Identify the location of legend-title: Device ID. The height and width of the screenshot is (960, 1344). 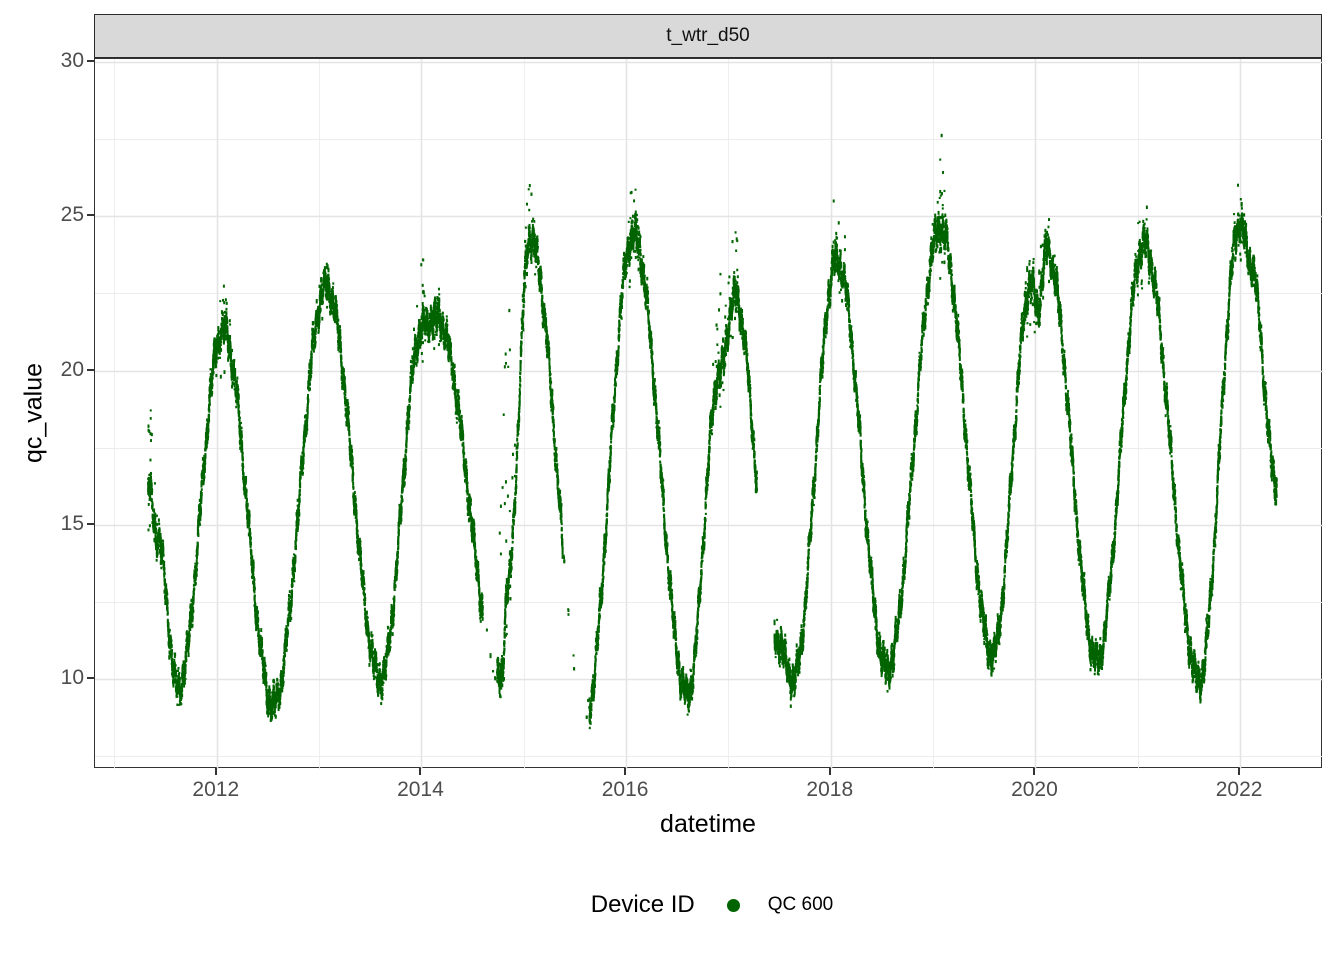
(642, 904).